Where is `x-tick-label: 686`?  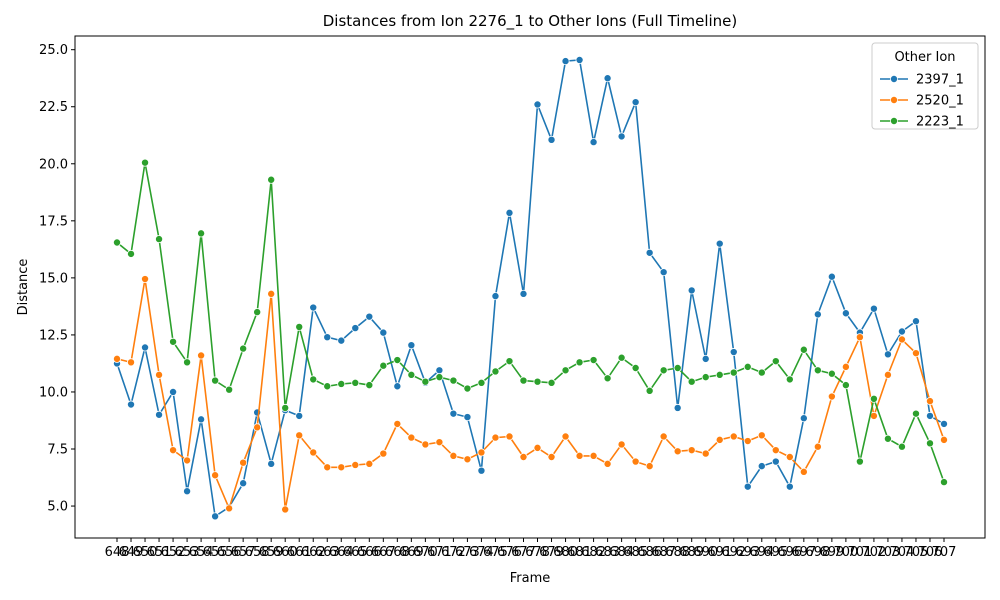 x-tick-label: 686 is located at coordinates (649, 552).